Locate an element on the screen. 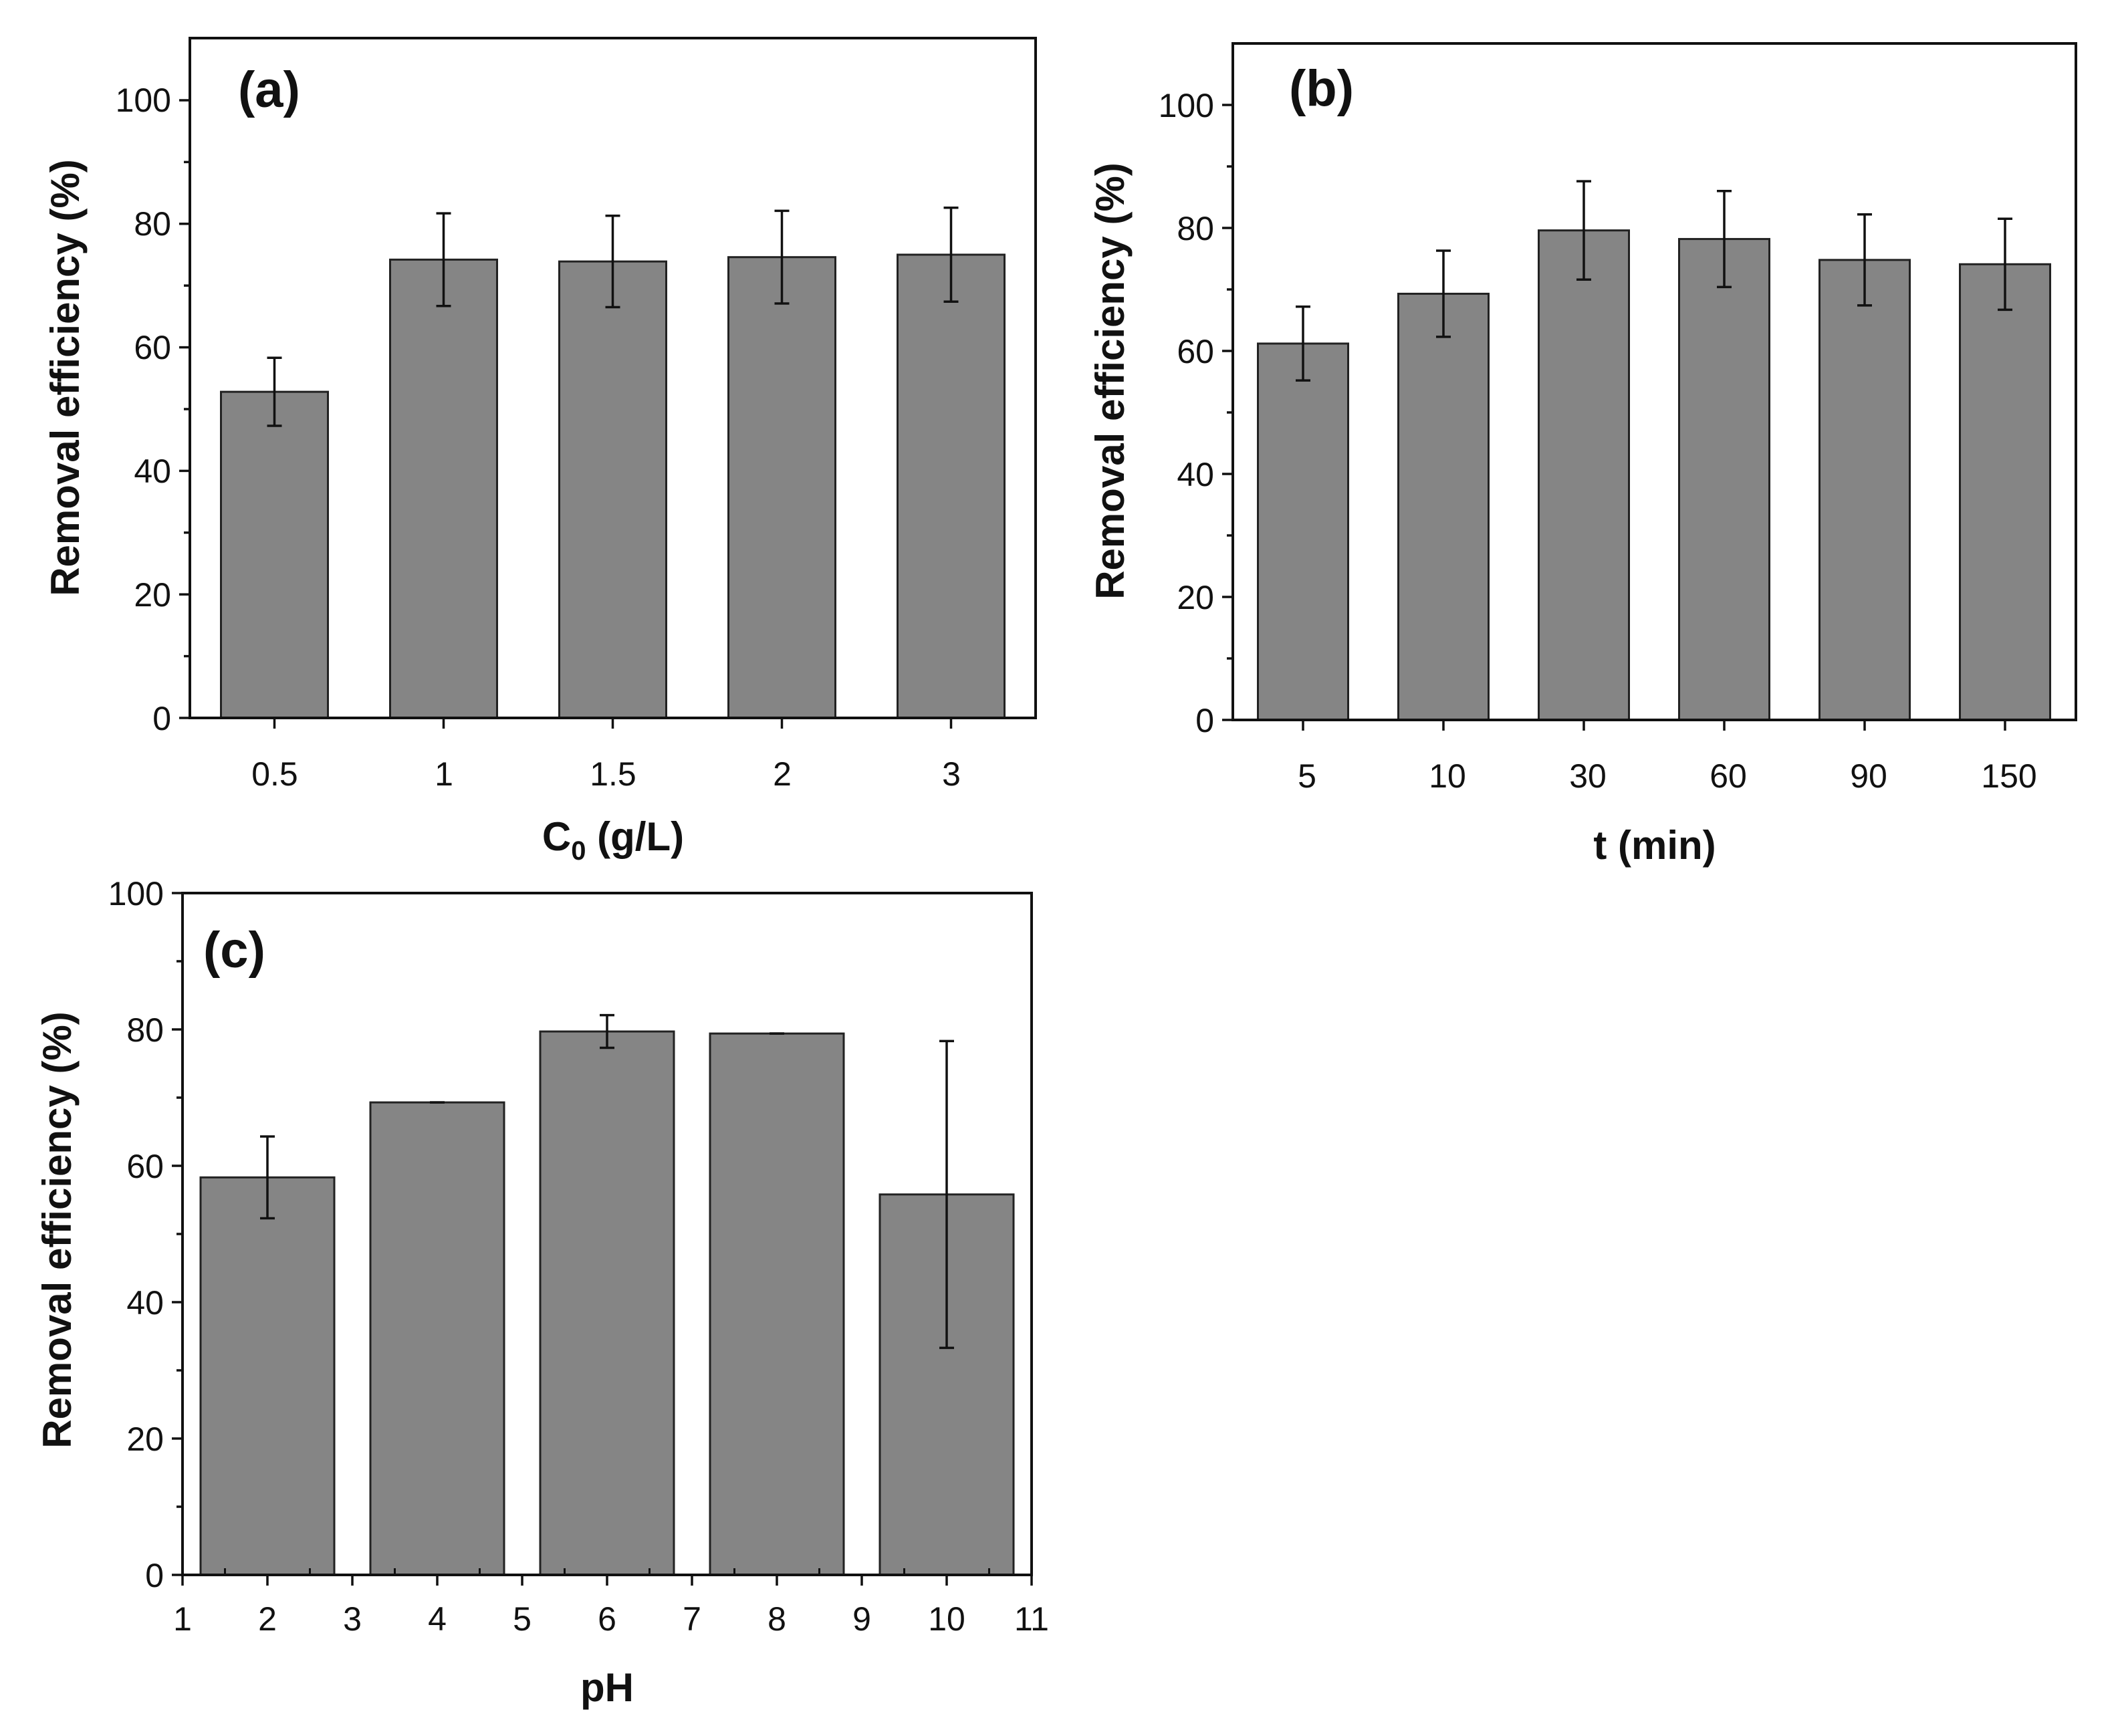 The height and width of the screenshot is (1736, 2112). panel-a-errorbars is located at coordinates (613, 317).